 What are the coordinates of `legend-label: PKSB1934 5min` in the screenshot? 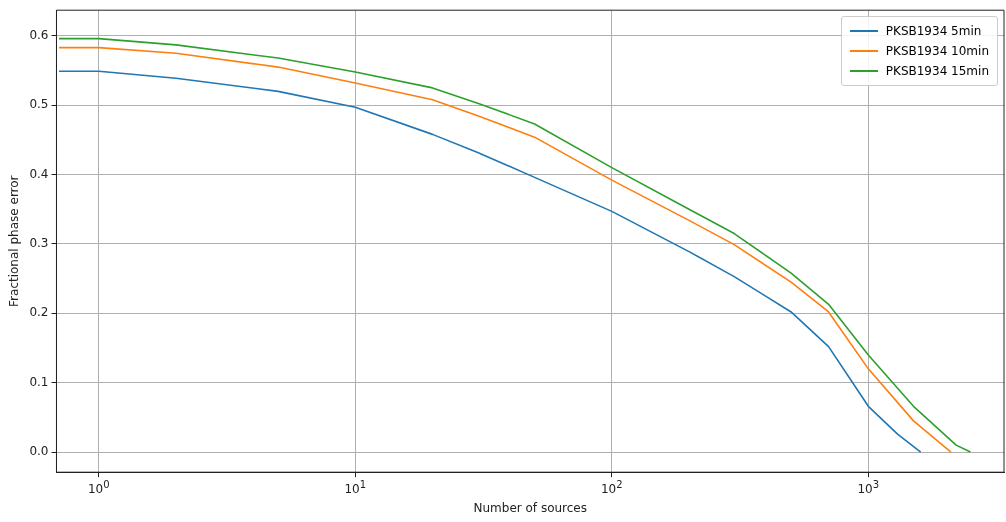 It's located at (933, 31).